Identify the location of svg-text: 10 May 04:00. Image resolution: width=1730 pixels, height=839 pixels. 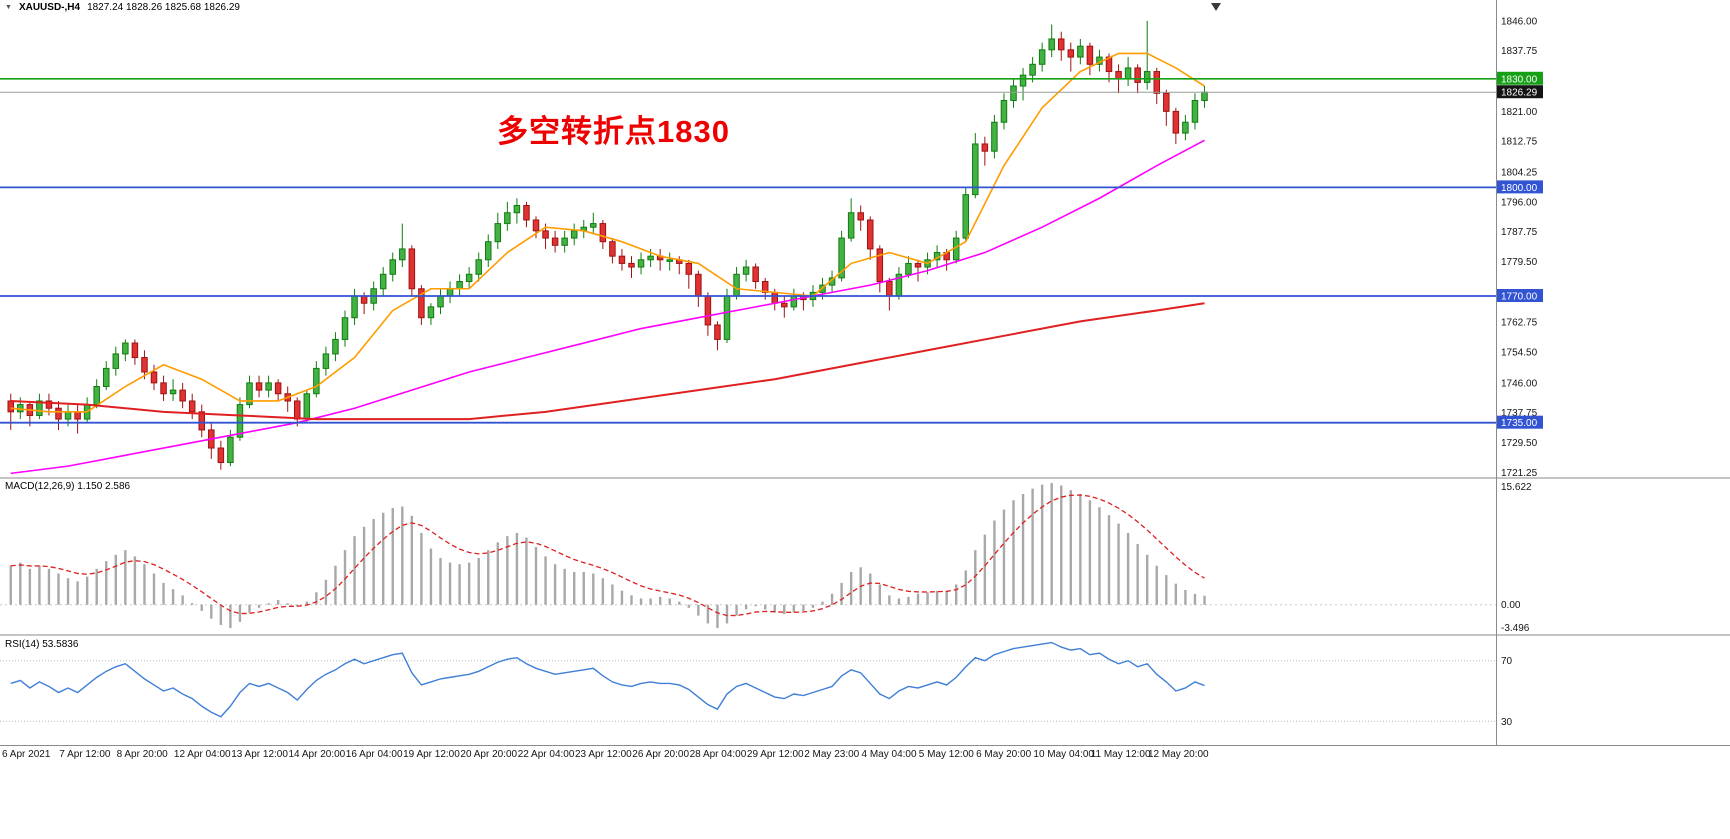
(1063, 754).